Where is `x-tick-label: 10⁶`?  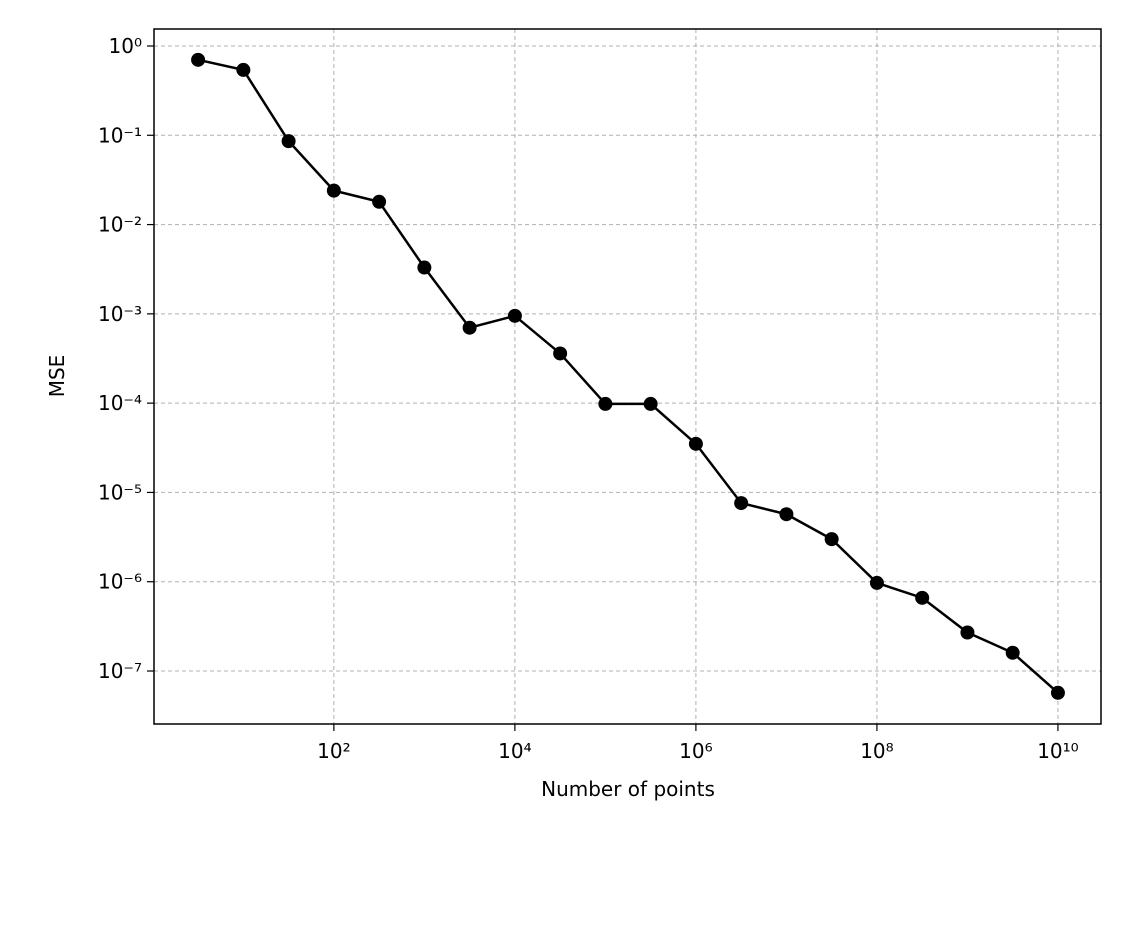 x-tick-label: 10⁶ is located at coordinates (695, 751).